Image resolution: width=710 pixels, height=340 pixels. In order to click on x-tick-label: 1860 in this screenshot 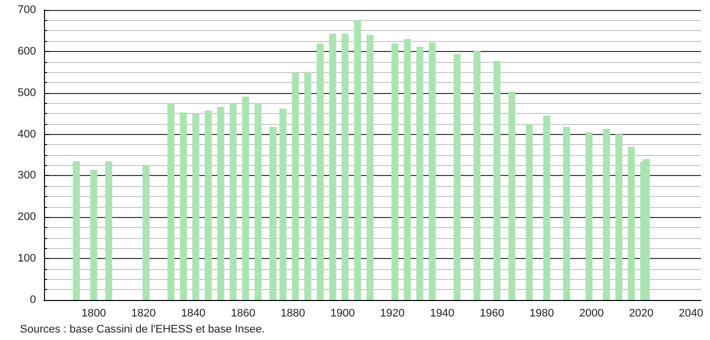, I will do `click(243, 314)`.